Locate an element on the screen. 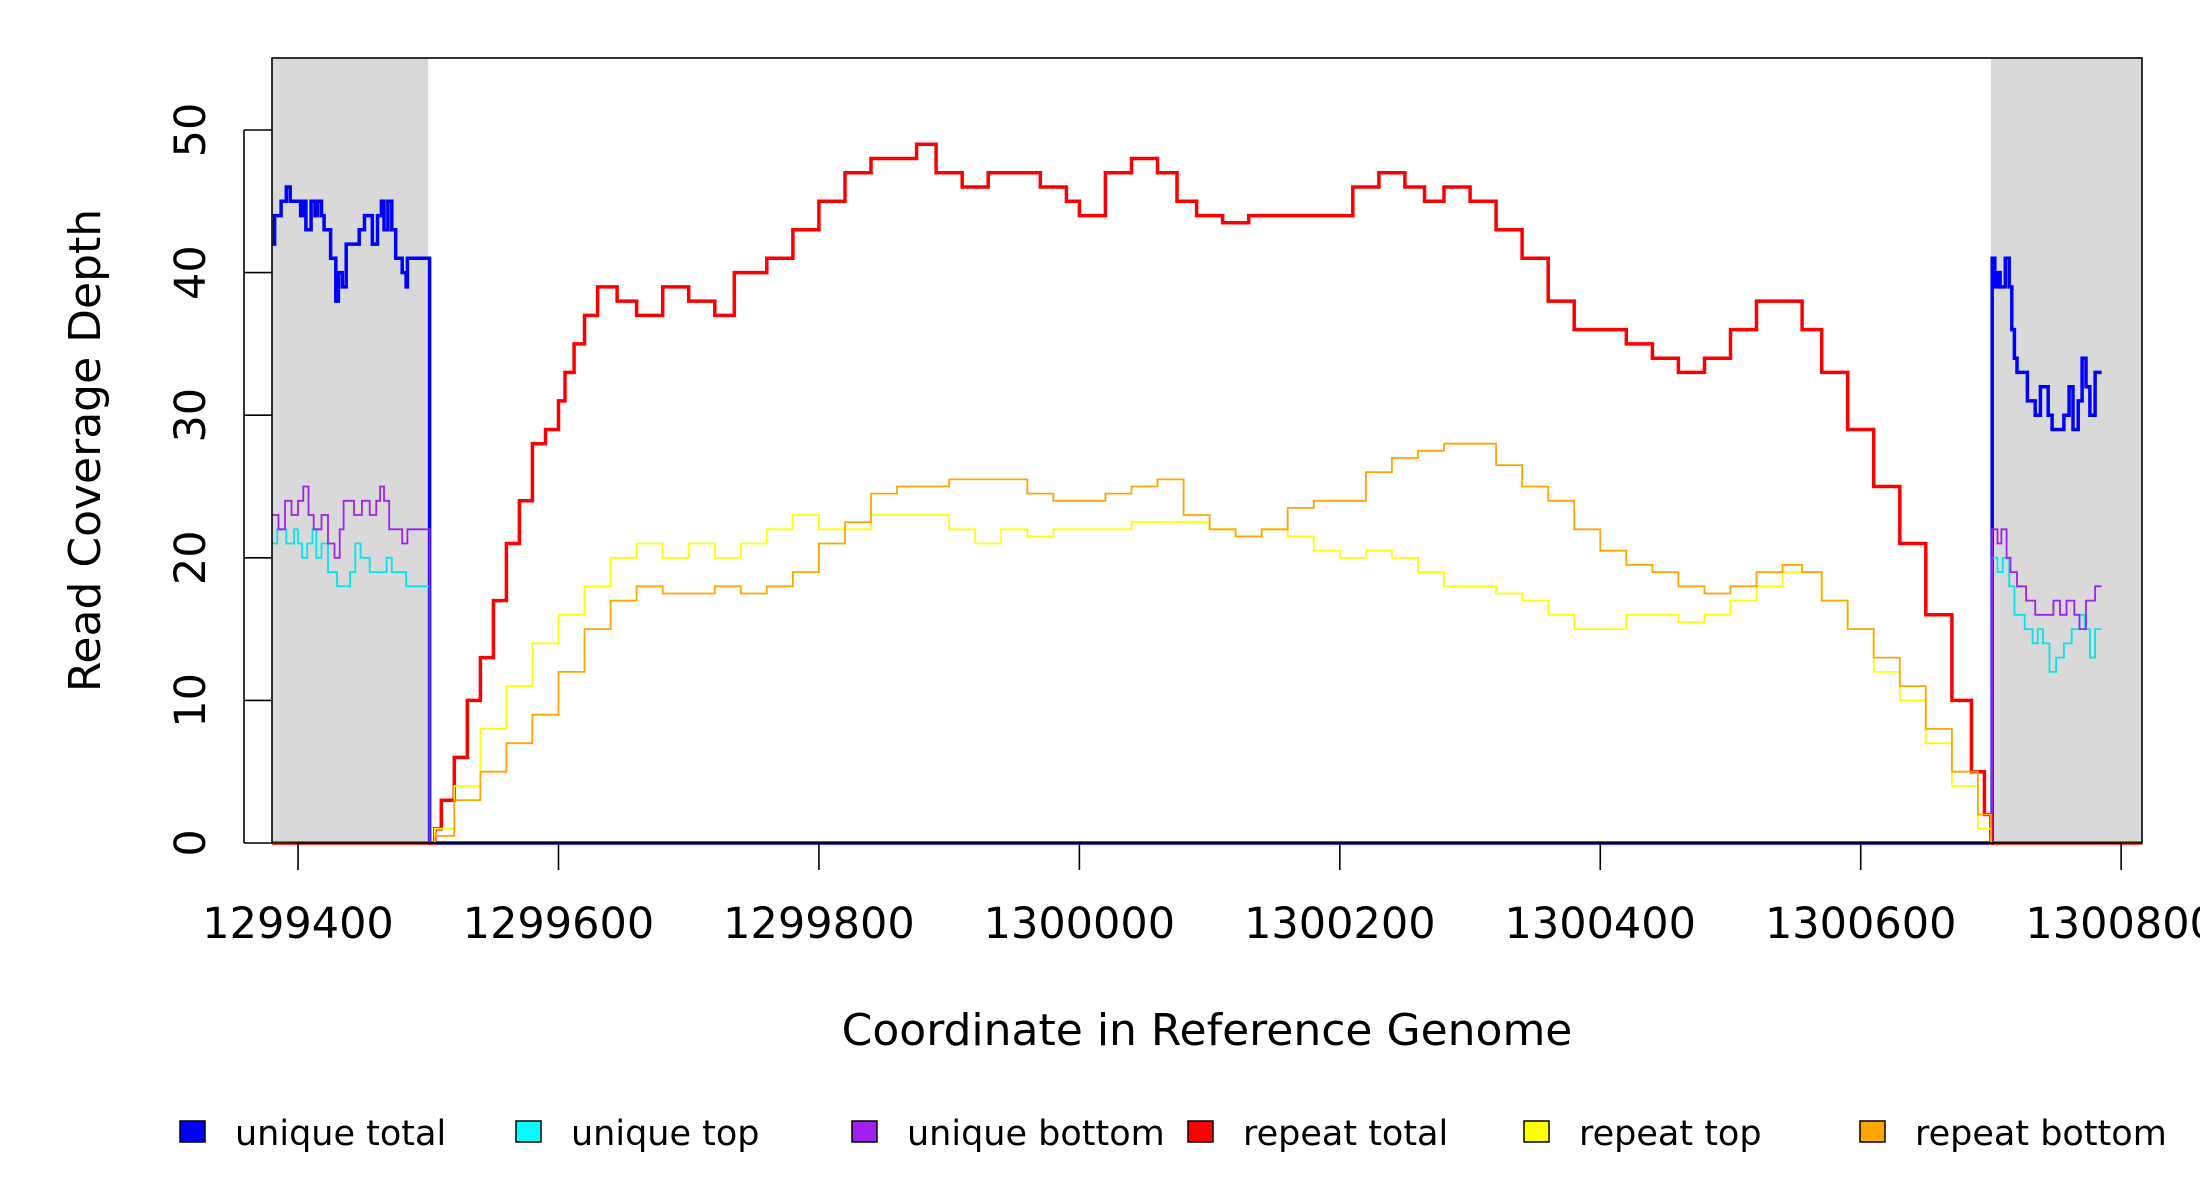  legend-swatch-unique-total is located at coordinates (192, 1131).